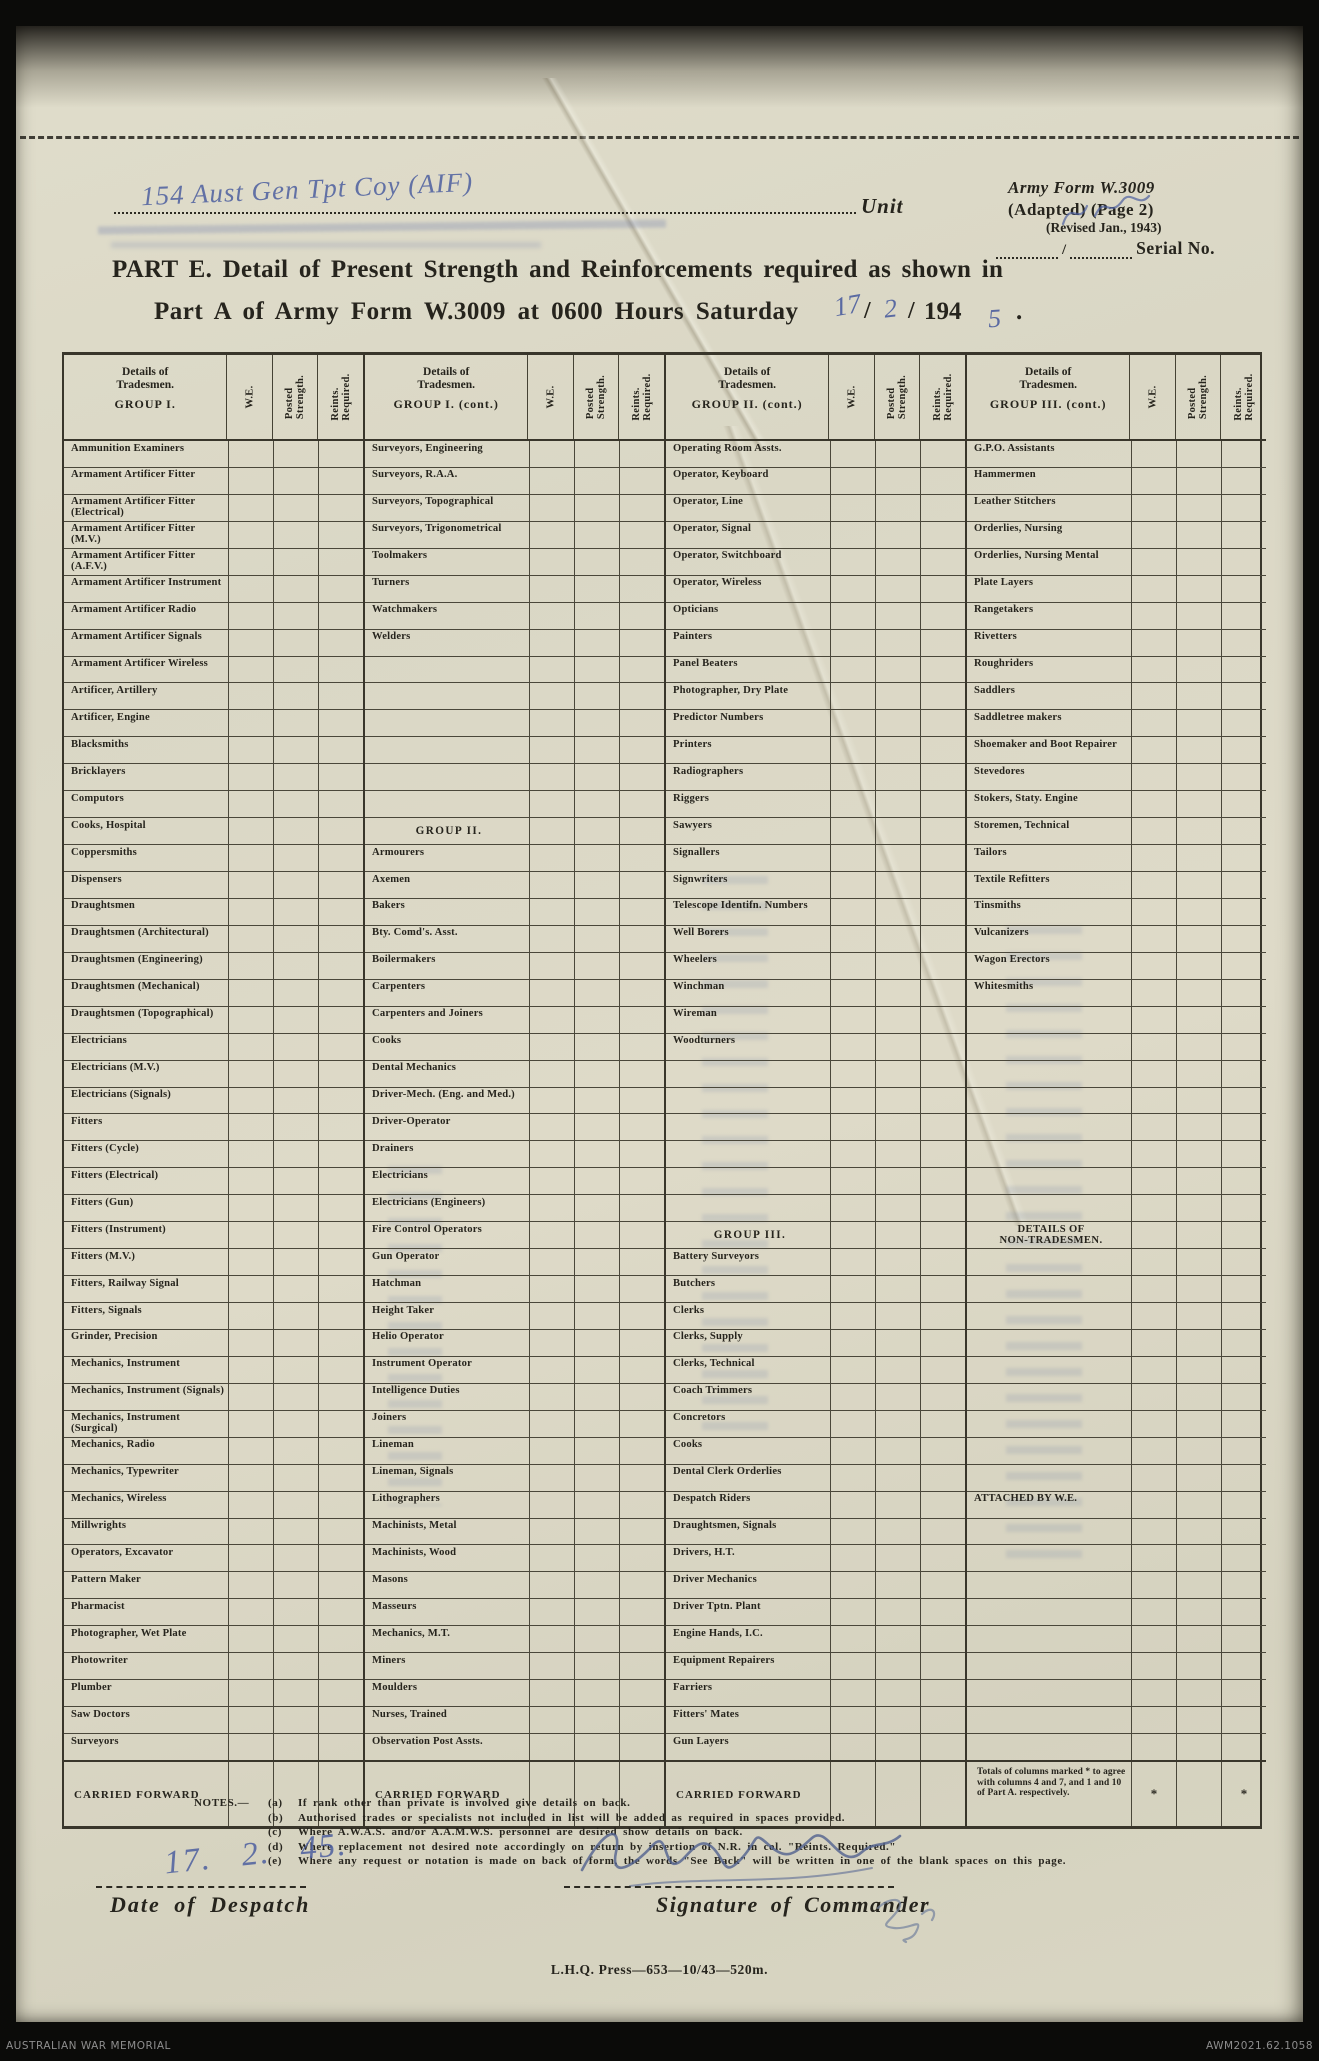 Image resolution: width=1319 pixels, height=2061 pixels. Describe the element at coordinates (213, 965) in the screenshot. I see `trade-row: Draughtsmen (Engineering)` at that location.